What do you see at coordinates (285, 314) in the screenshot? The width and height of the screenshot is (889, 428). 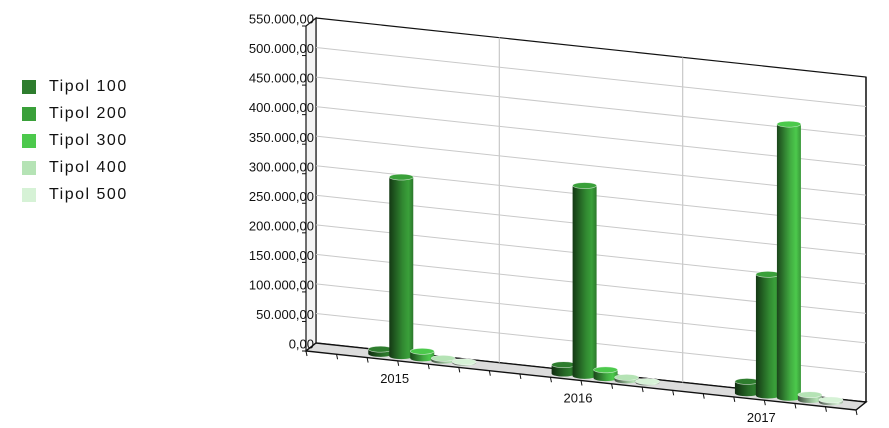 I see `y-tick-label: 50.000,00` at bounding box center [285, 314].